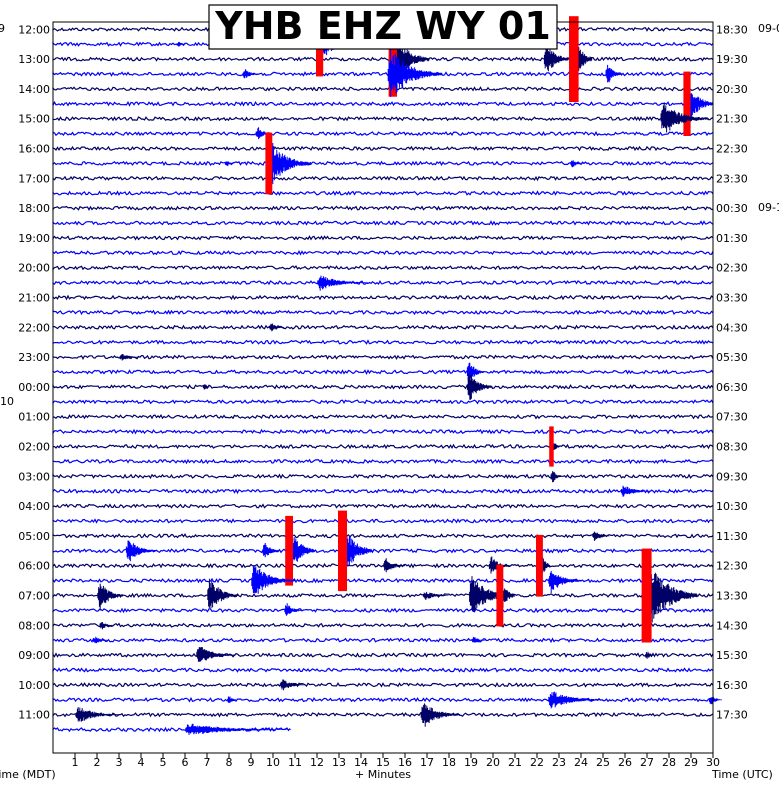 This screenshot has height=786, width=779. I want to click on right-hour-label: 20:30, so click(732, 89).